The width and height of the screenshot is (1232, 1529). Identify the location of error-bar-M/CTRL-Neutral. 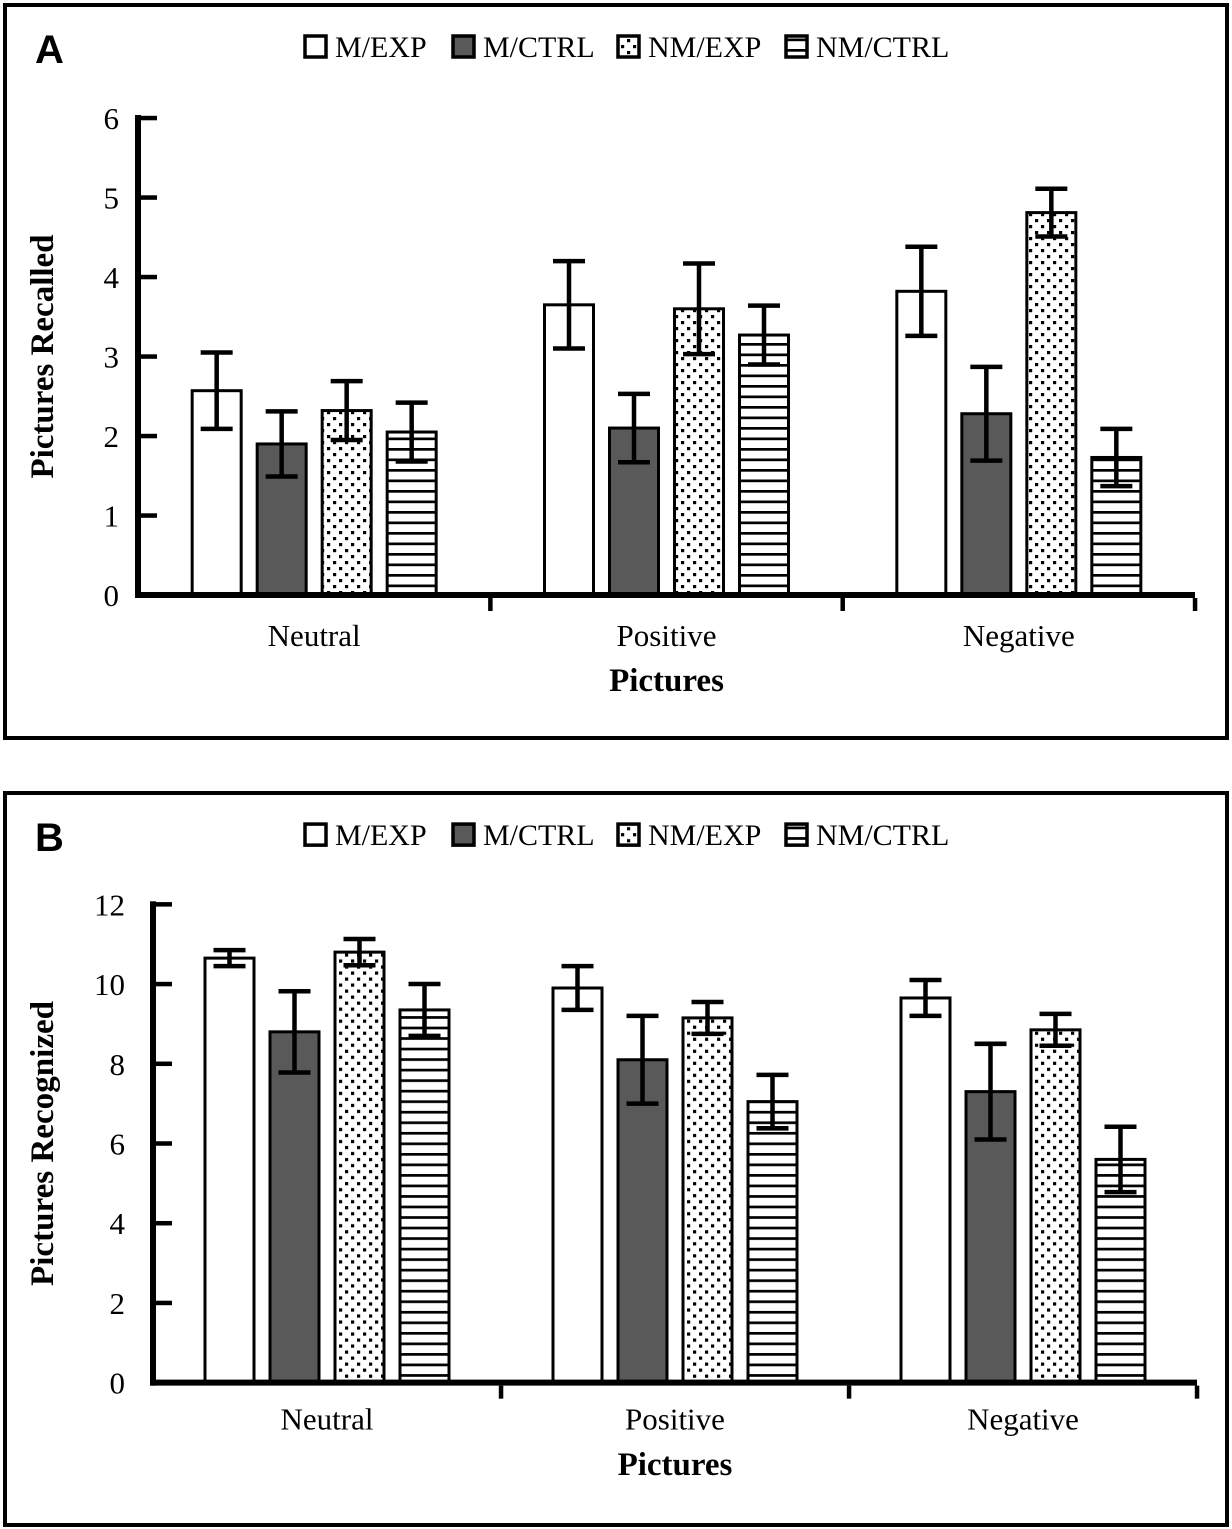
(281, 444).